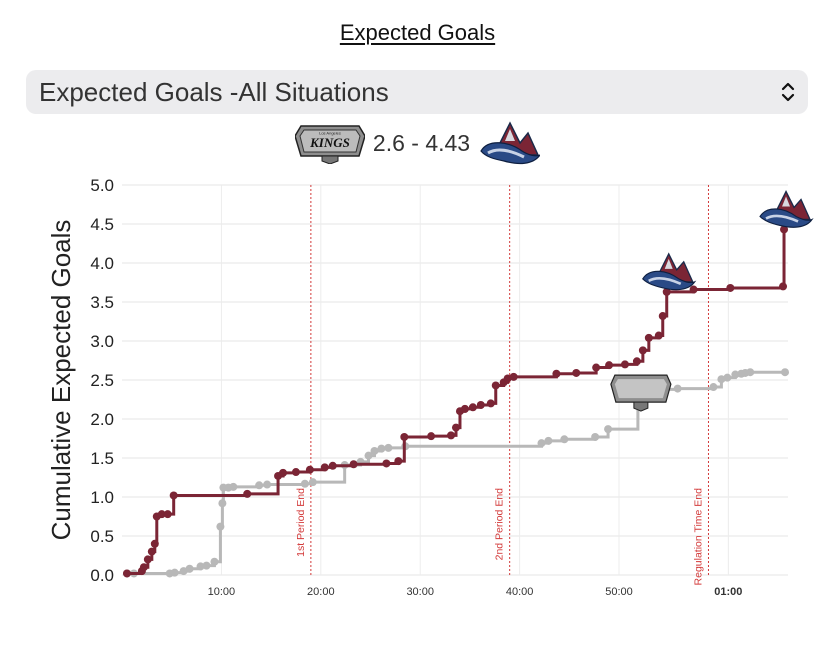 This screenshot has height=646, width=835. I want to click on page-title: Expected Goals, so click(417, 32).